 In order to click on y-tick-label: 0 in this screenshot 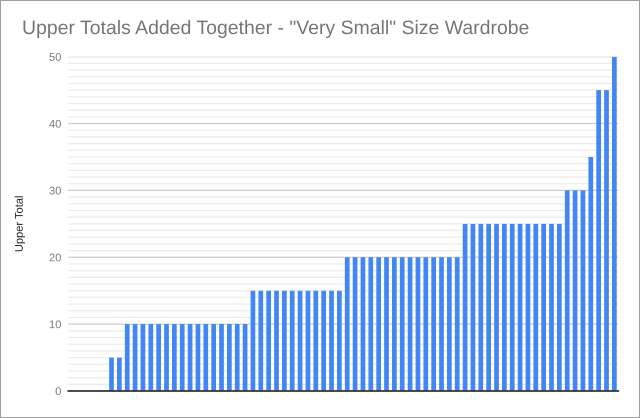, I will do `click(58, 391)`.